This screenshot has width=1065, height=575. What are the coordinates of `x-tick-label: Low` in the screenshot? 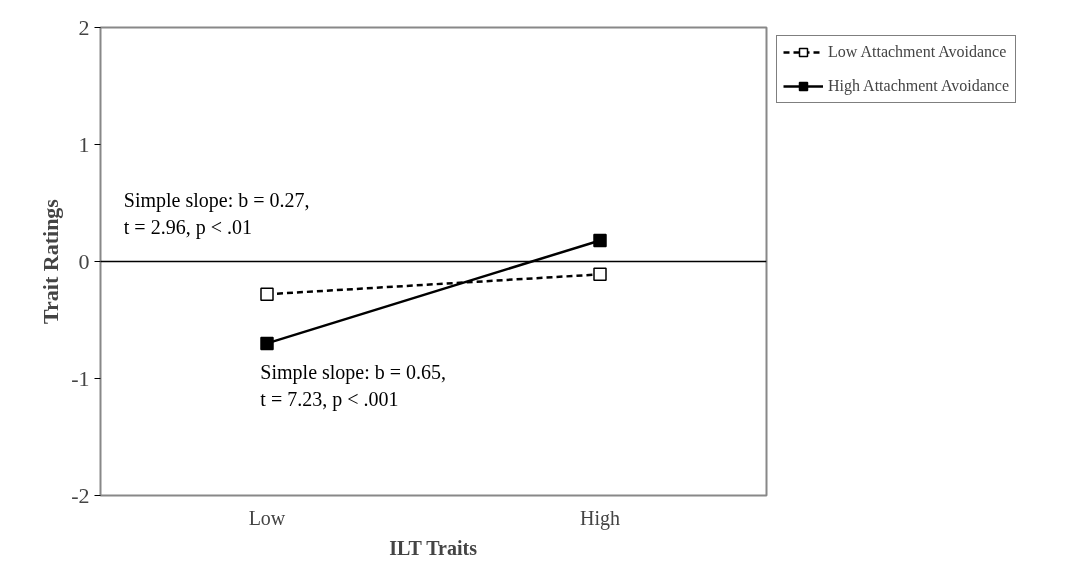 It's located at (267, 517).